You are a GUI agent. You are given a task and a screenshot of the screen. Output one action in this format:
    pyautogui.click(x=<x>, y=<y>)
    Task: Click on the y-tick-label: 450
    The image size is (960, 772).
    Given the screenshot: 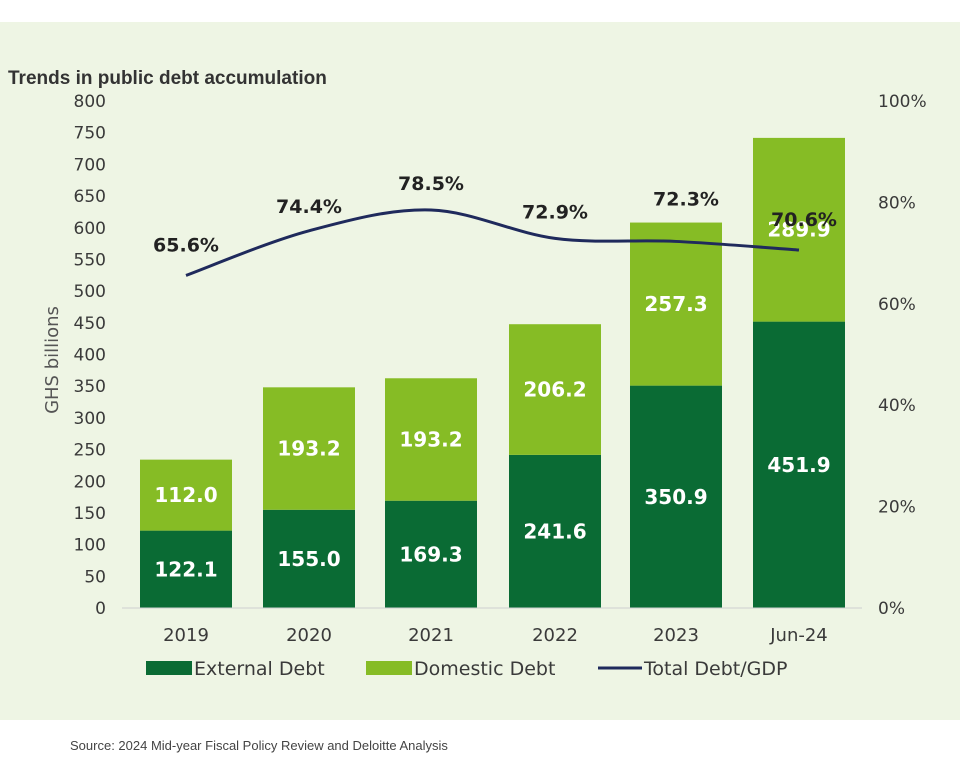 What is the action you would take?
    pyautogui.click(x=90, y=324)
    